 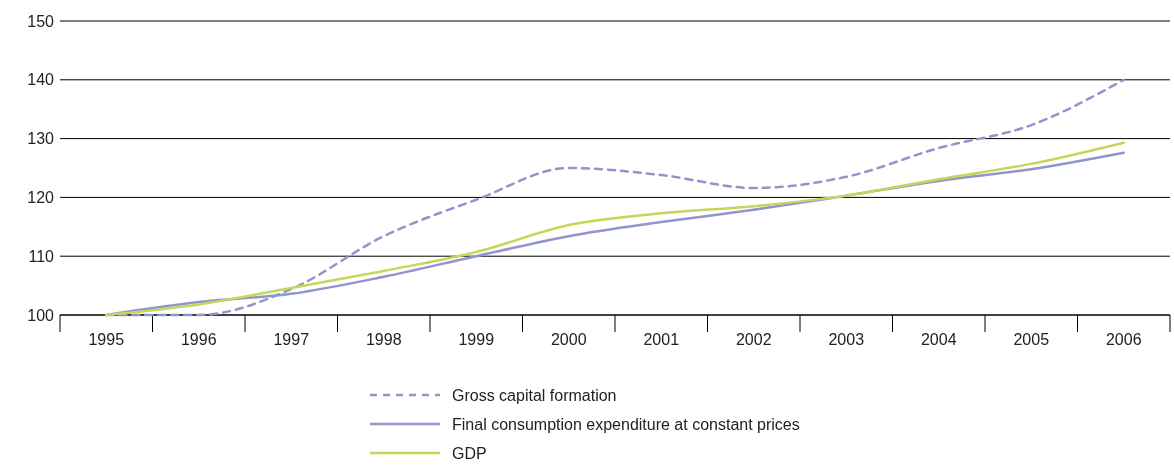 What do you see at coordinates (41, 21) in the screenshot?
I see `y-tick-label: 150` at bounding box center [41, 21].